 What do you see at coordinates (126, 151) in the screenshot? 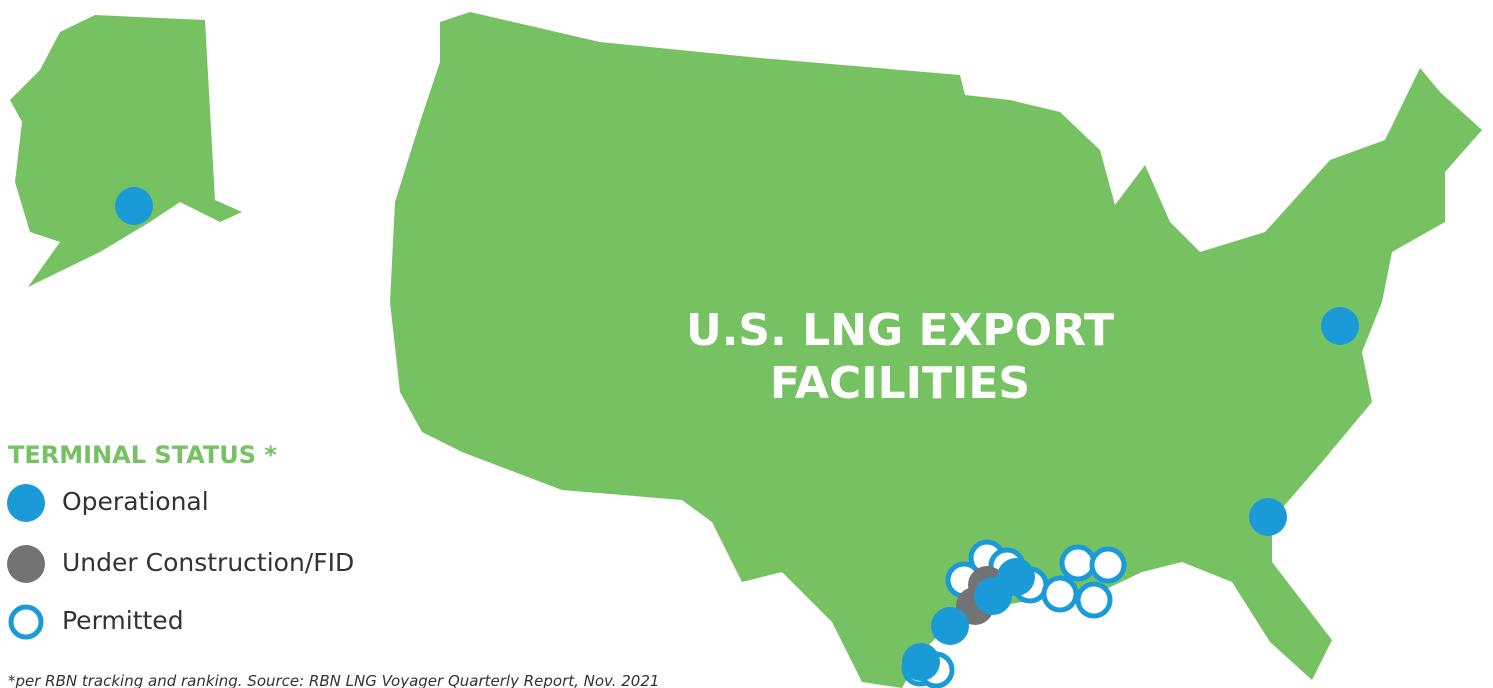
I see `alaska` at bounding box center [126, 151].